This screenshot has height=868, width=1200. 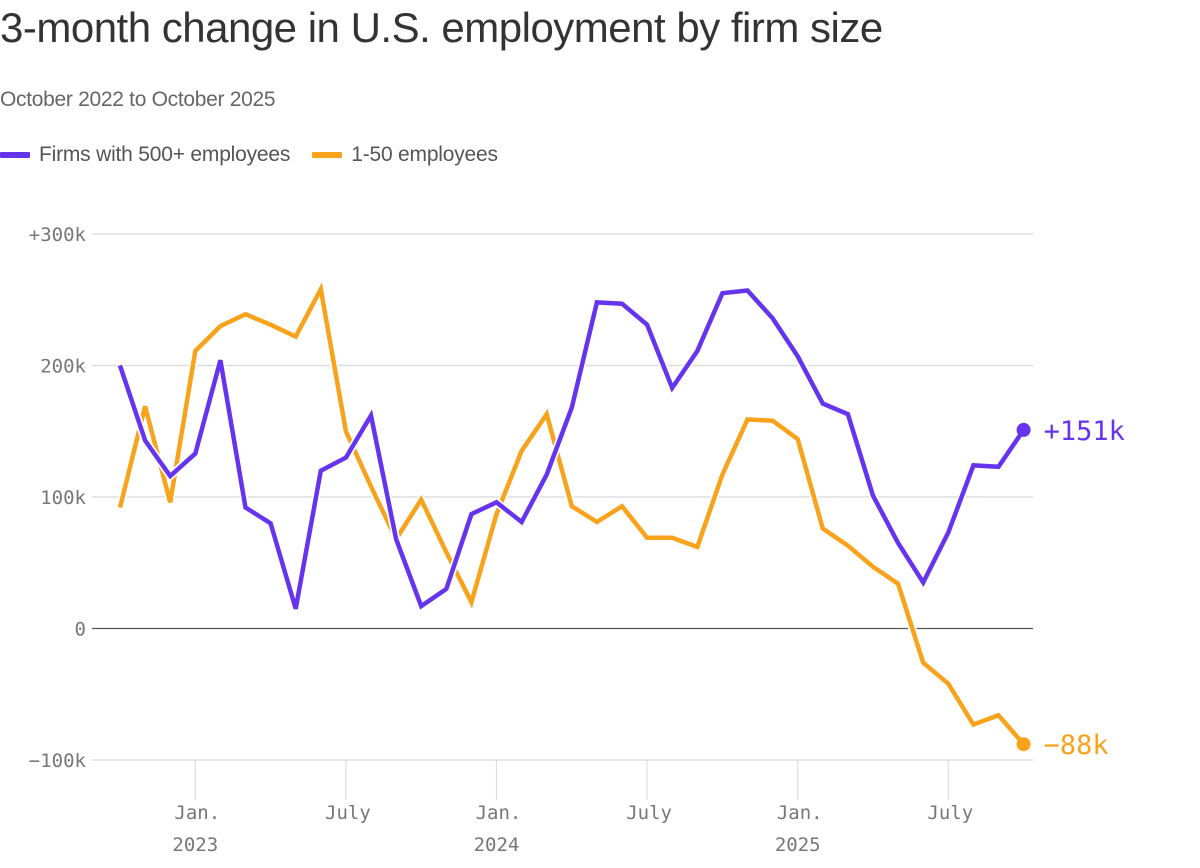 I want to click on end-labels: −88k +151k, so click(x=1070, y=588).